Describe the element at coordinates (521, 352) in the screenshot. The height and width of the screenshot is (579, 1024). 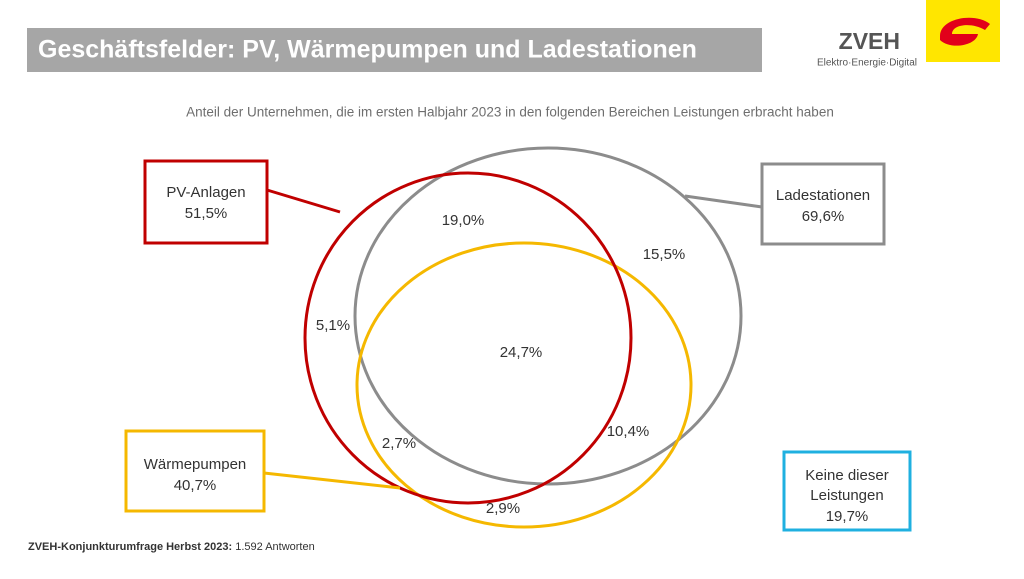
I see `region-value: 24,7%` at that location.